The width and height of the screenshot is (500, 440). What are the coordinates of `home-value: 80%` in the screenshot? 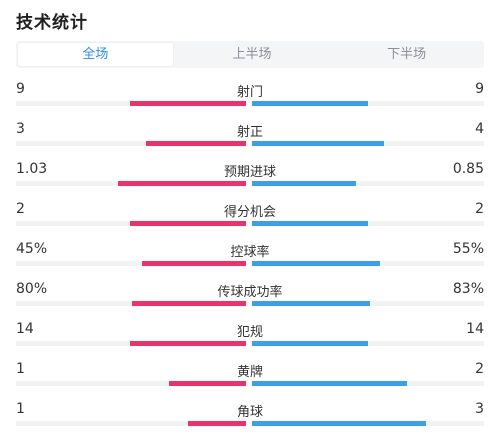 It's located at (32, 289).